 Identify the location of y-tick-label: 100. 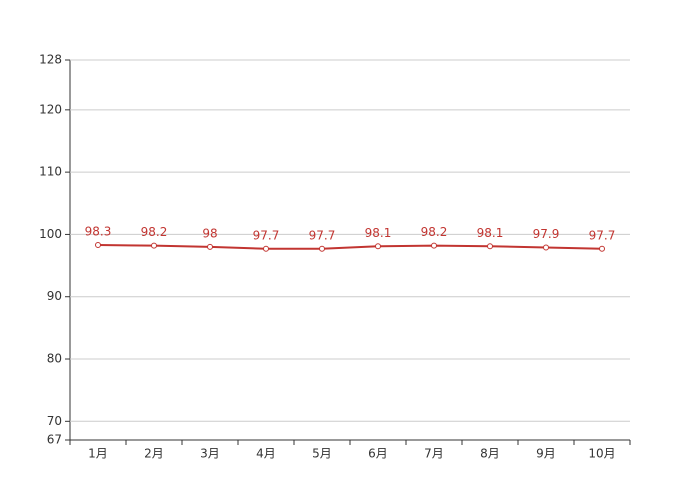
(50, 234).